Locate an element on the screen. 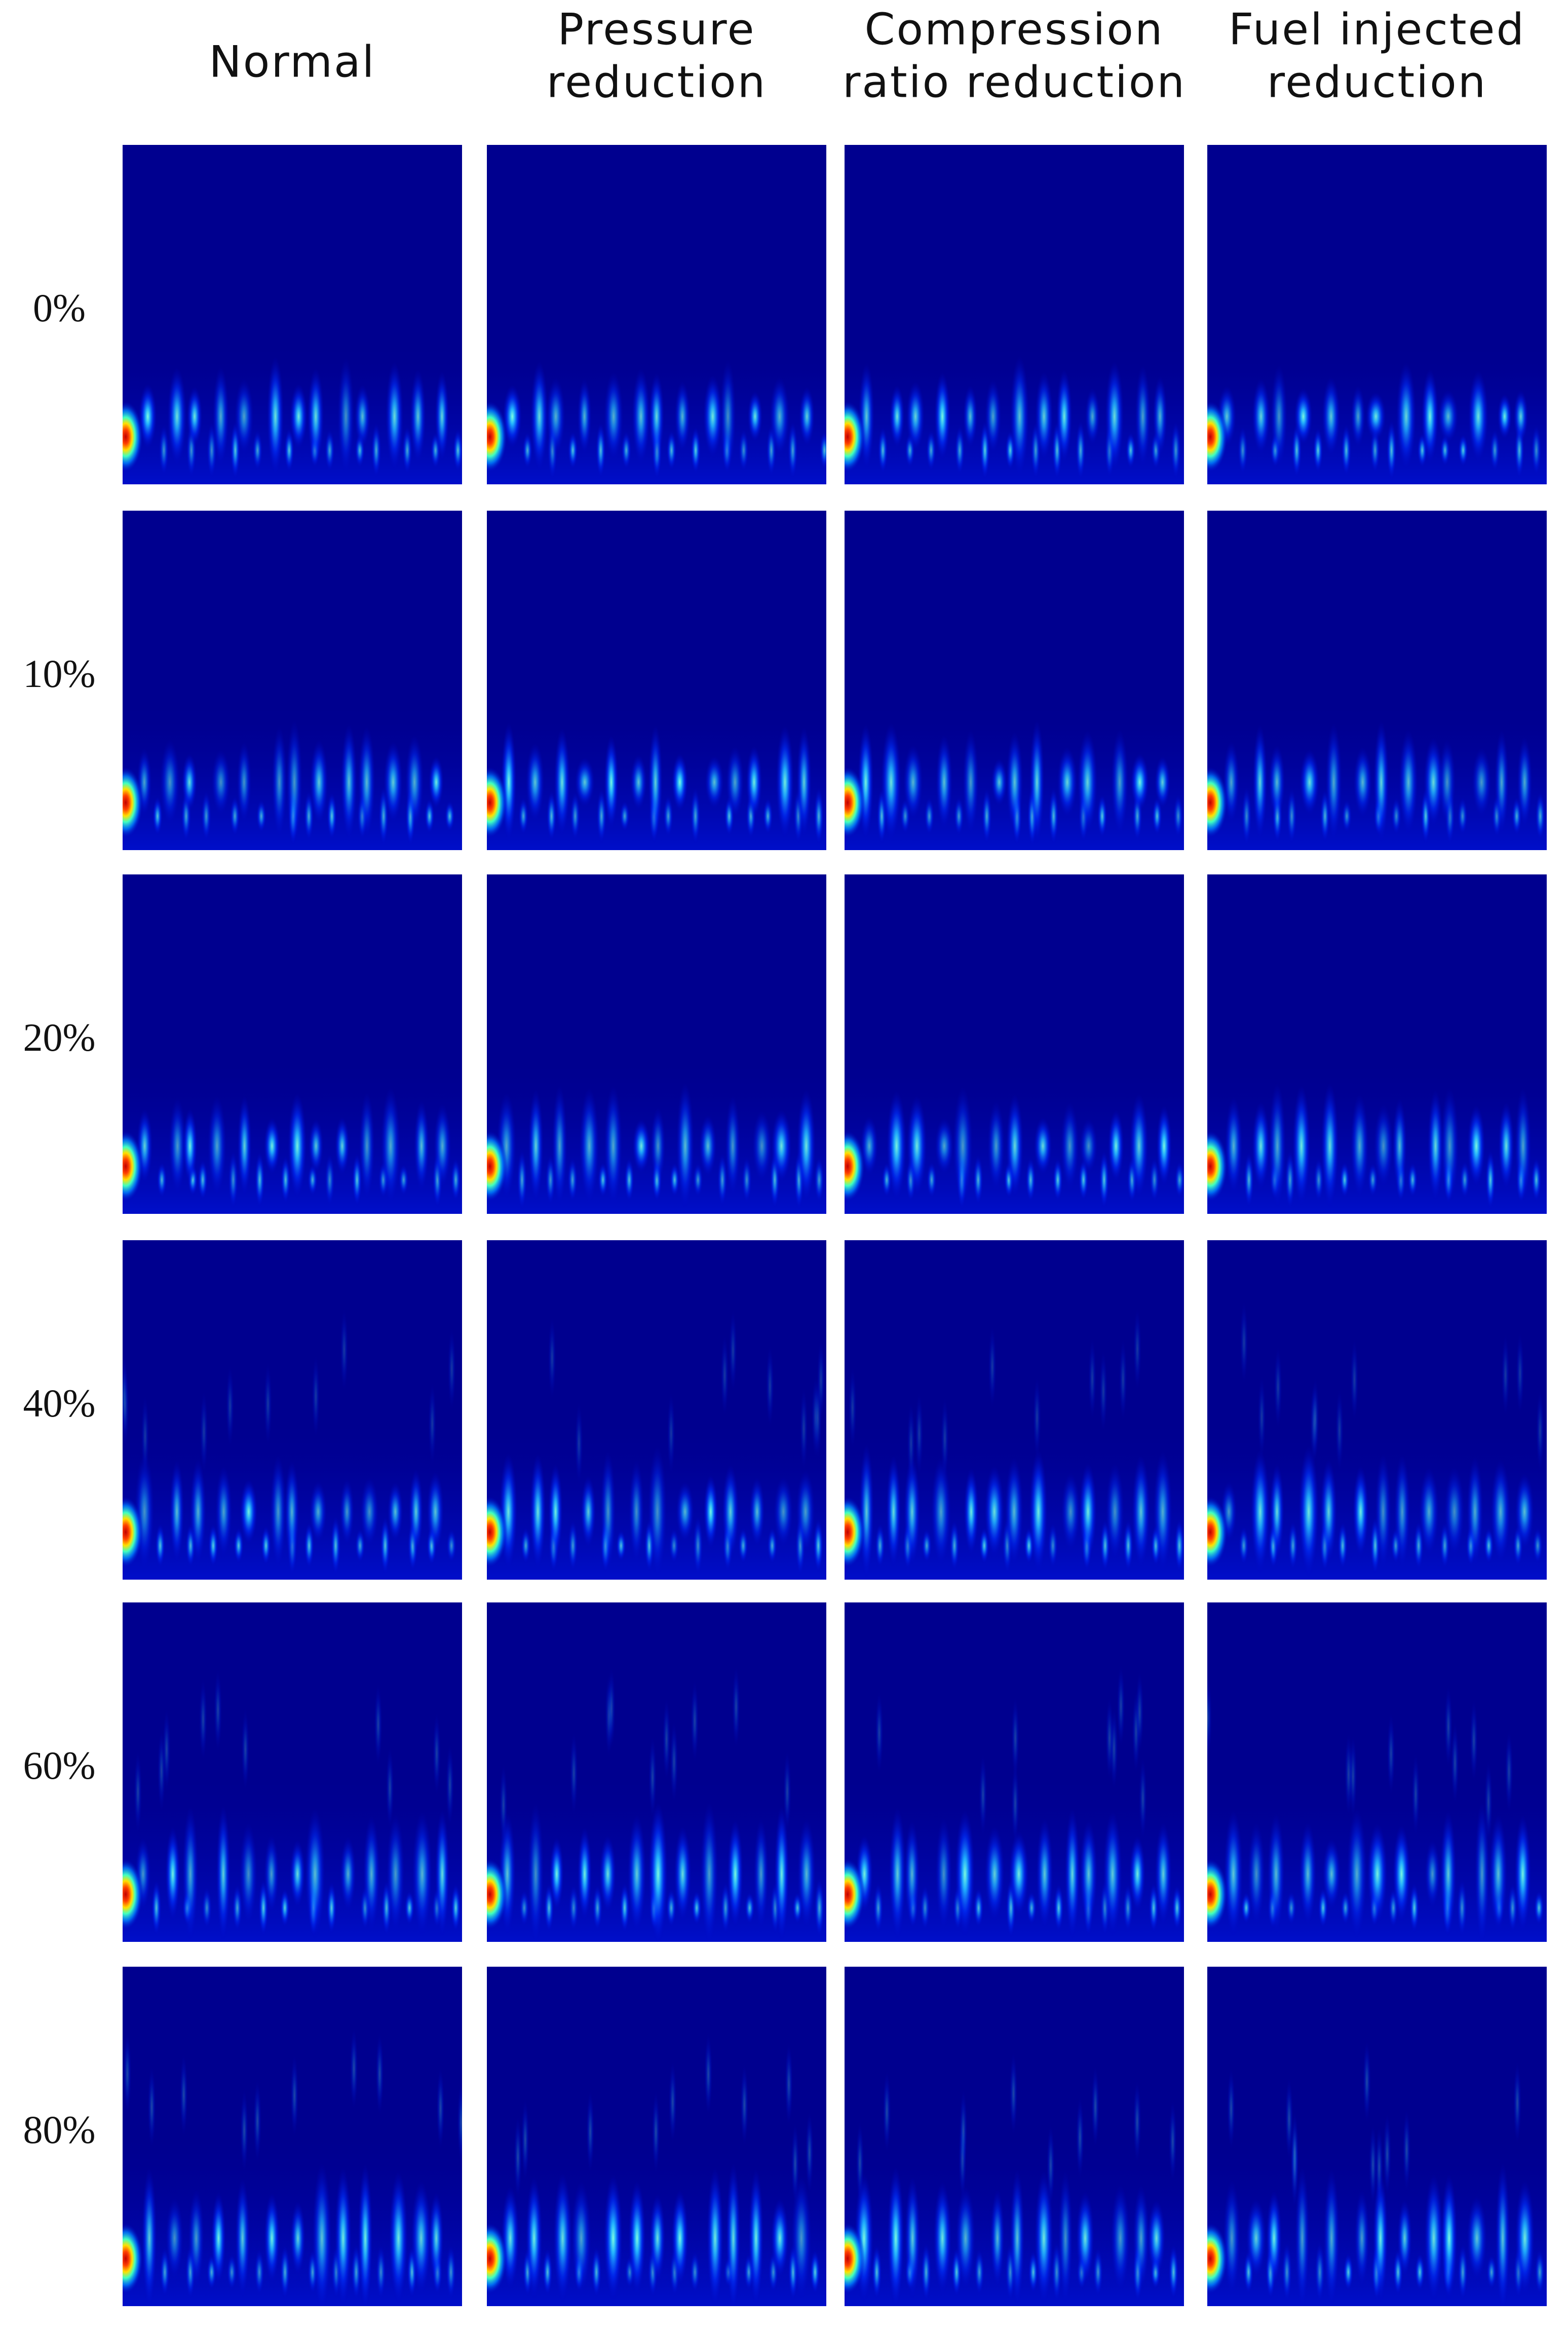 This screenshot has height=2334, width=1568. row-label: 10% is located at coordinates (59, 674).